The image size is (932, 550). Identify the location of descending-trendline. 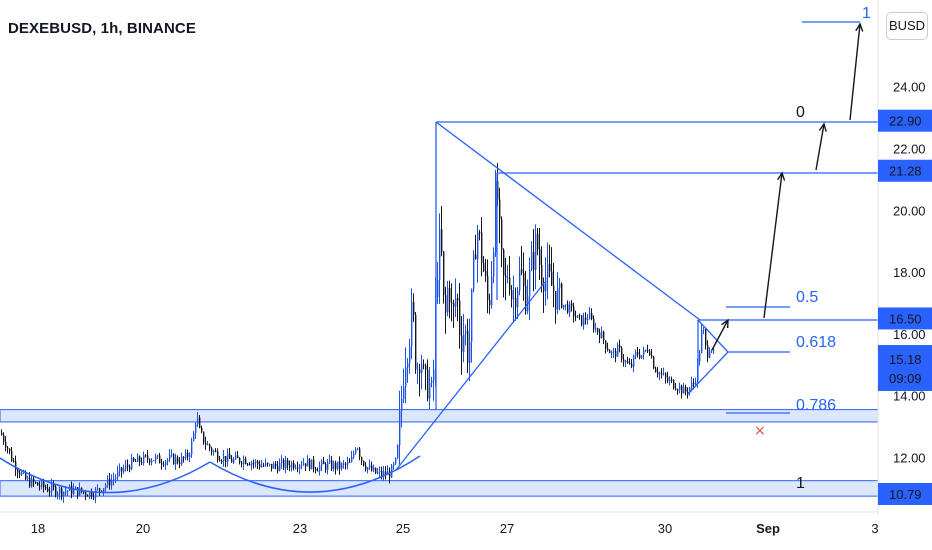
(568, 221).